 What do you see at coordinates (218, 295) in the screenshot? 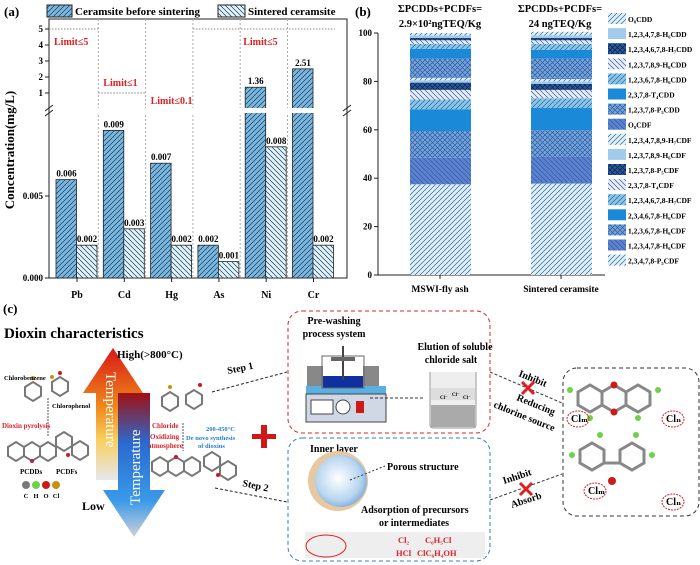
I see `x-tick-label: As` at bounding box center [218, 295].